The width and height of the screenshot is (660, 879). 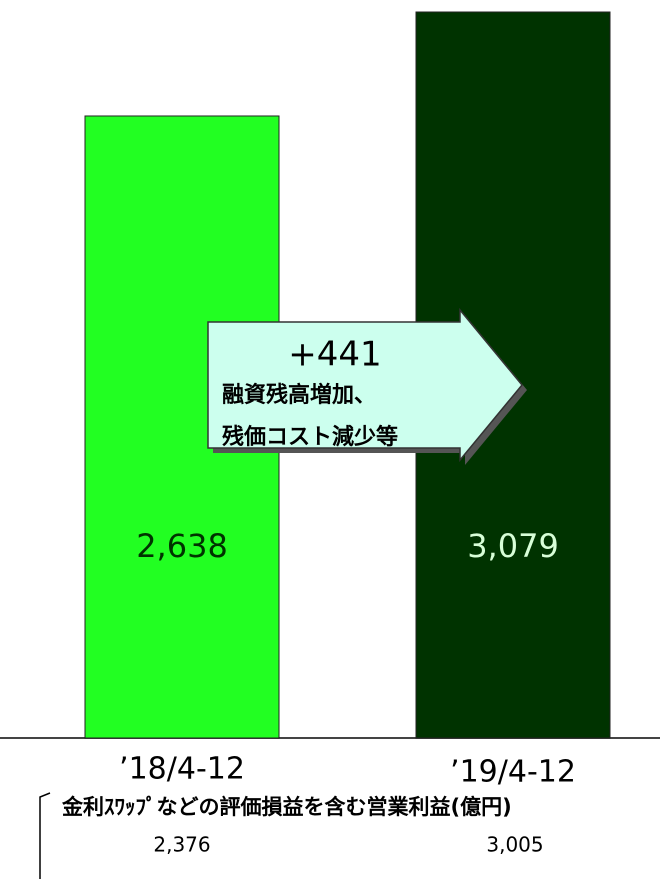 I want to click on x-tick-label: ’19/4-12, so click(x=513, y=772).